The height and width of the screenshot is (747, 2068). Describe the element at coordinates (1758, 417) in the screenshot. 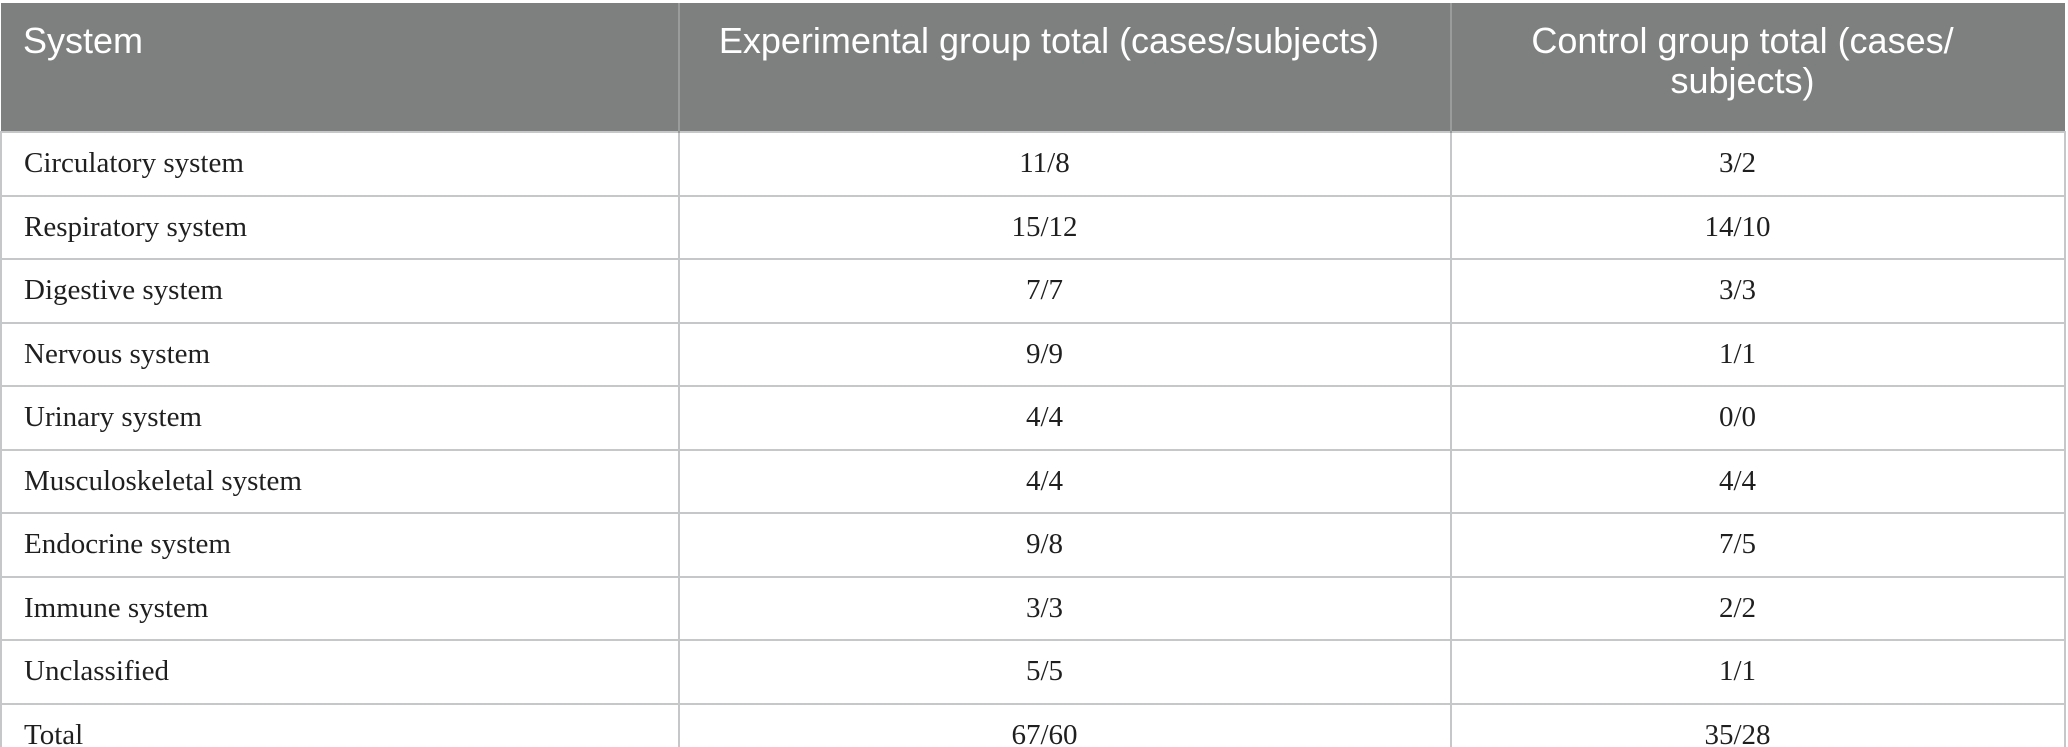

I see `control-value-cell: 0/0` at that location.